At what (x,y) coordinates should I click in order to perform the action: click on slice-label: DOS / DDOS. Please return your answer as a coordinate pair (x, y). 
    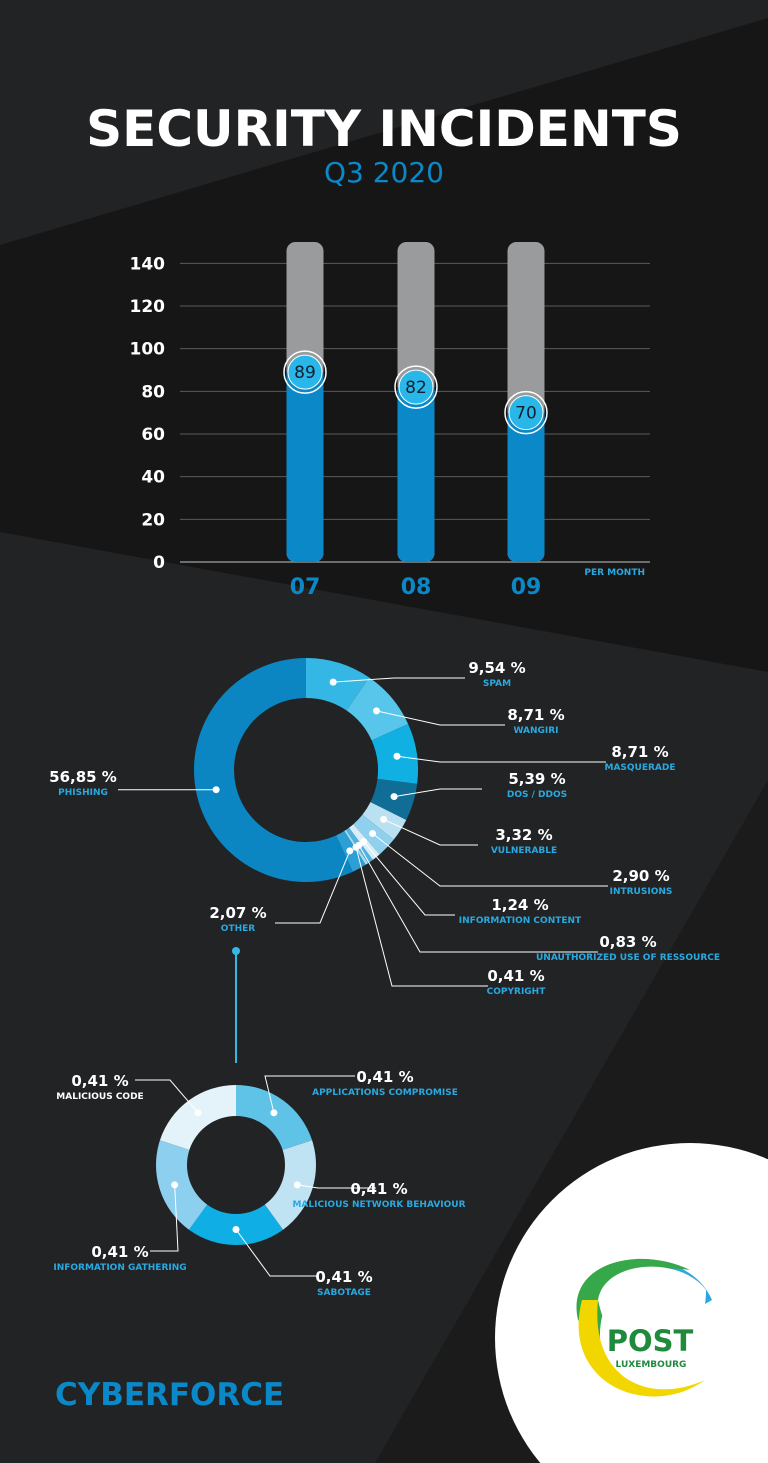
    Looking at the image, I should click on (537, 795).